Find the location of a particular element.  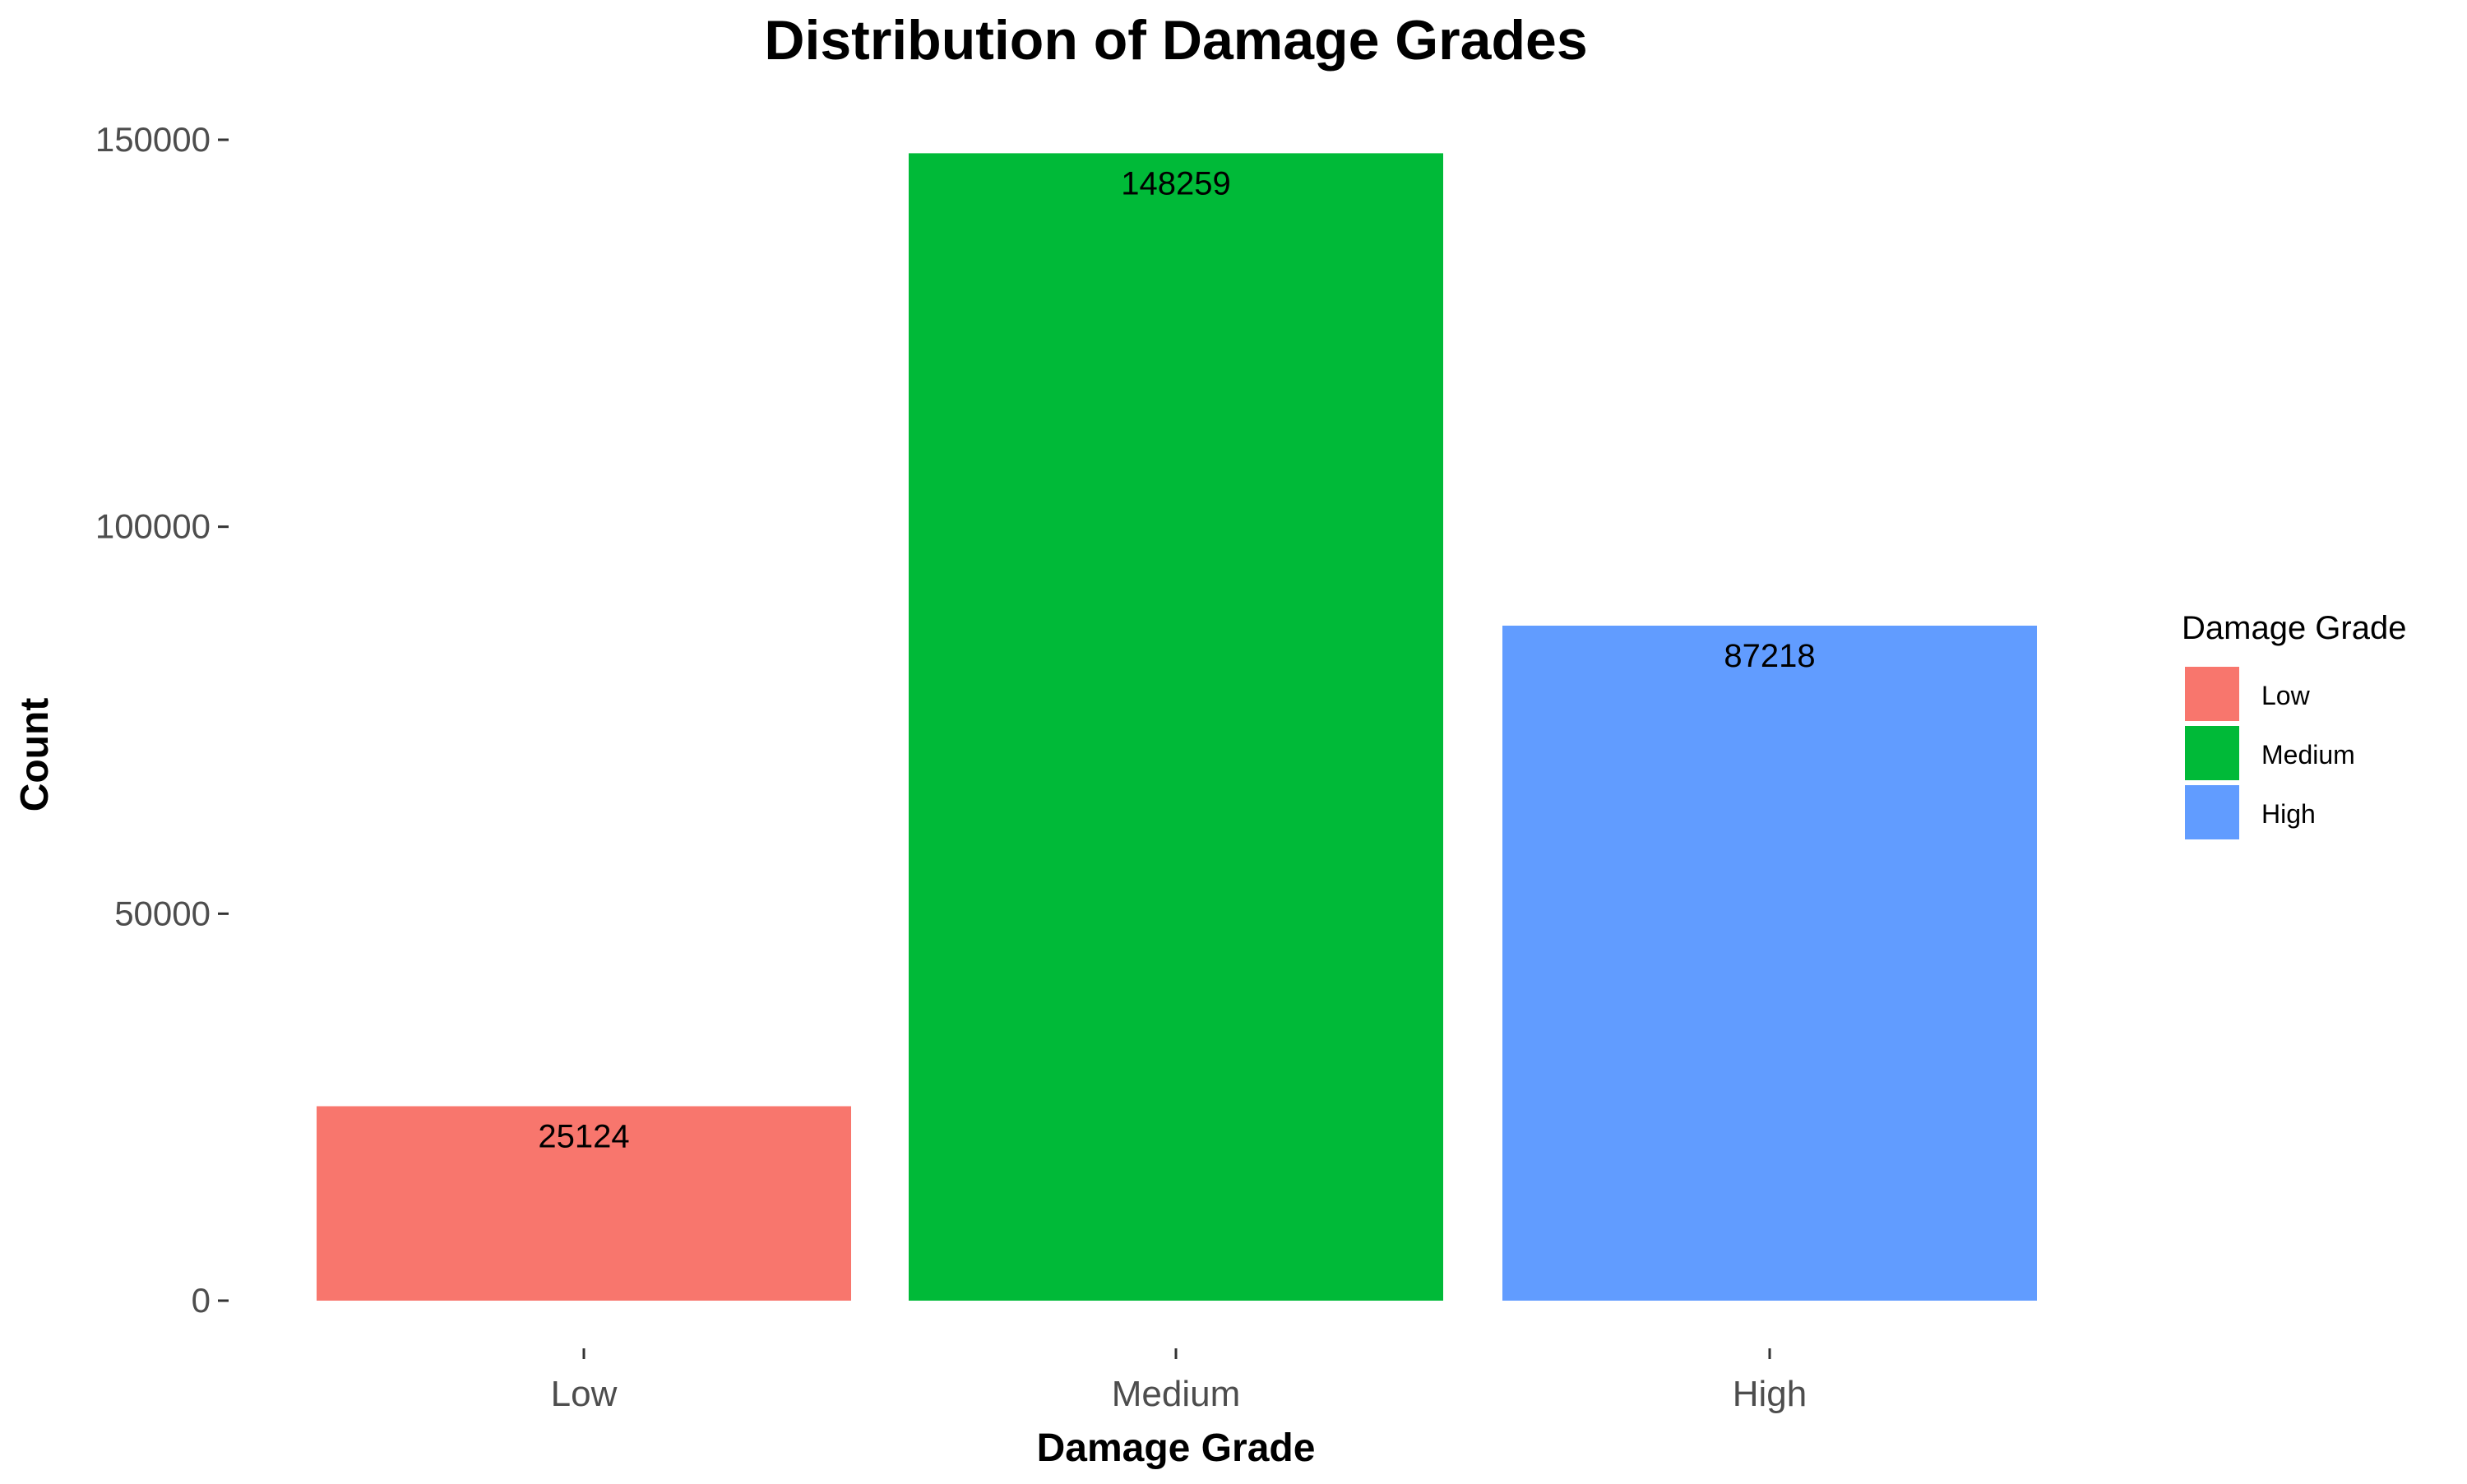

x-axis: Low Medium High is located at coordinates (1179, 1381).